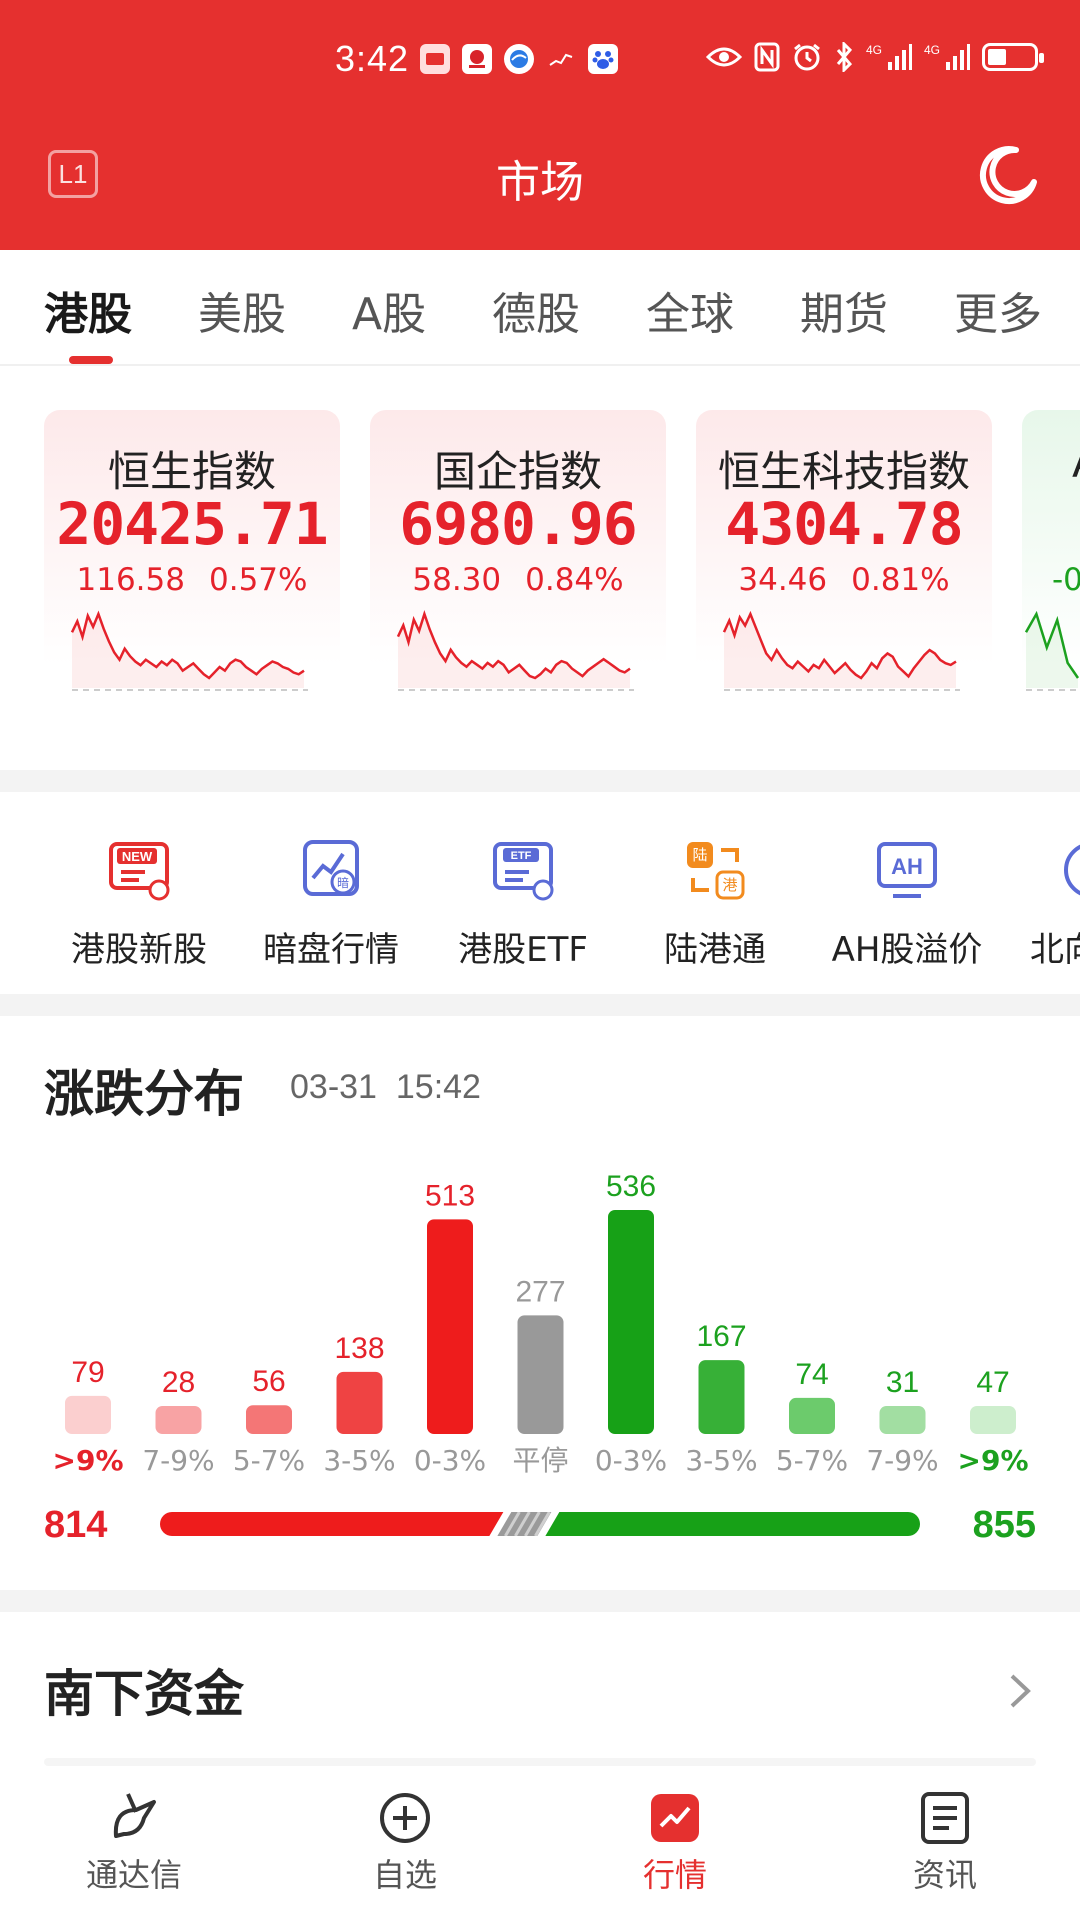 Image resolution: width=1080 pixels, height=1920 pixels. Describe the element at coordinates (76, 1525) in the screenshot. I see `up-count: 814` at that location.